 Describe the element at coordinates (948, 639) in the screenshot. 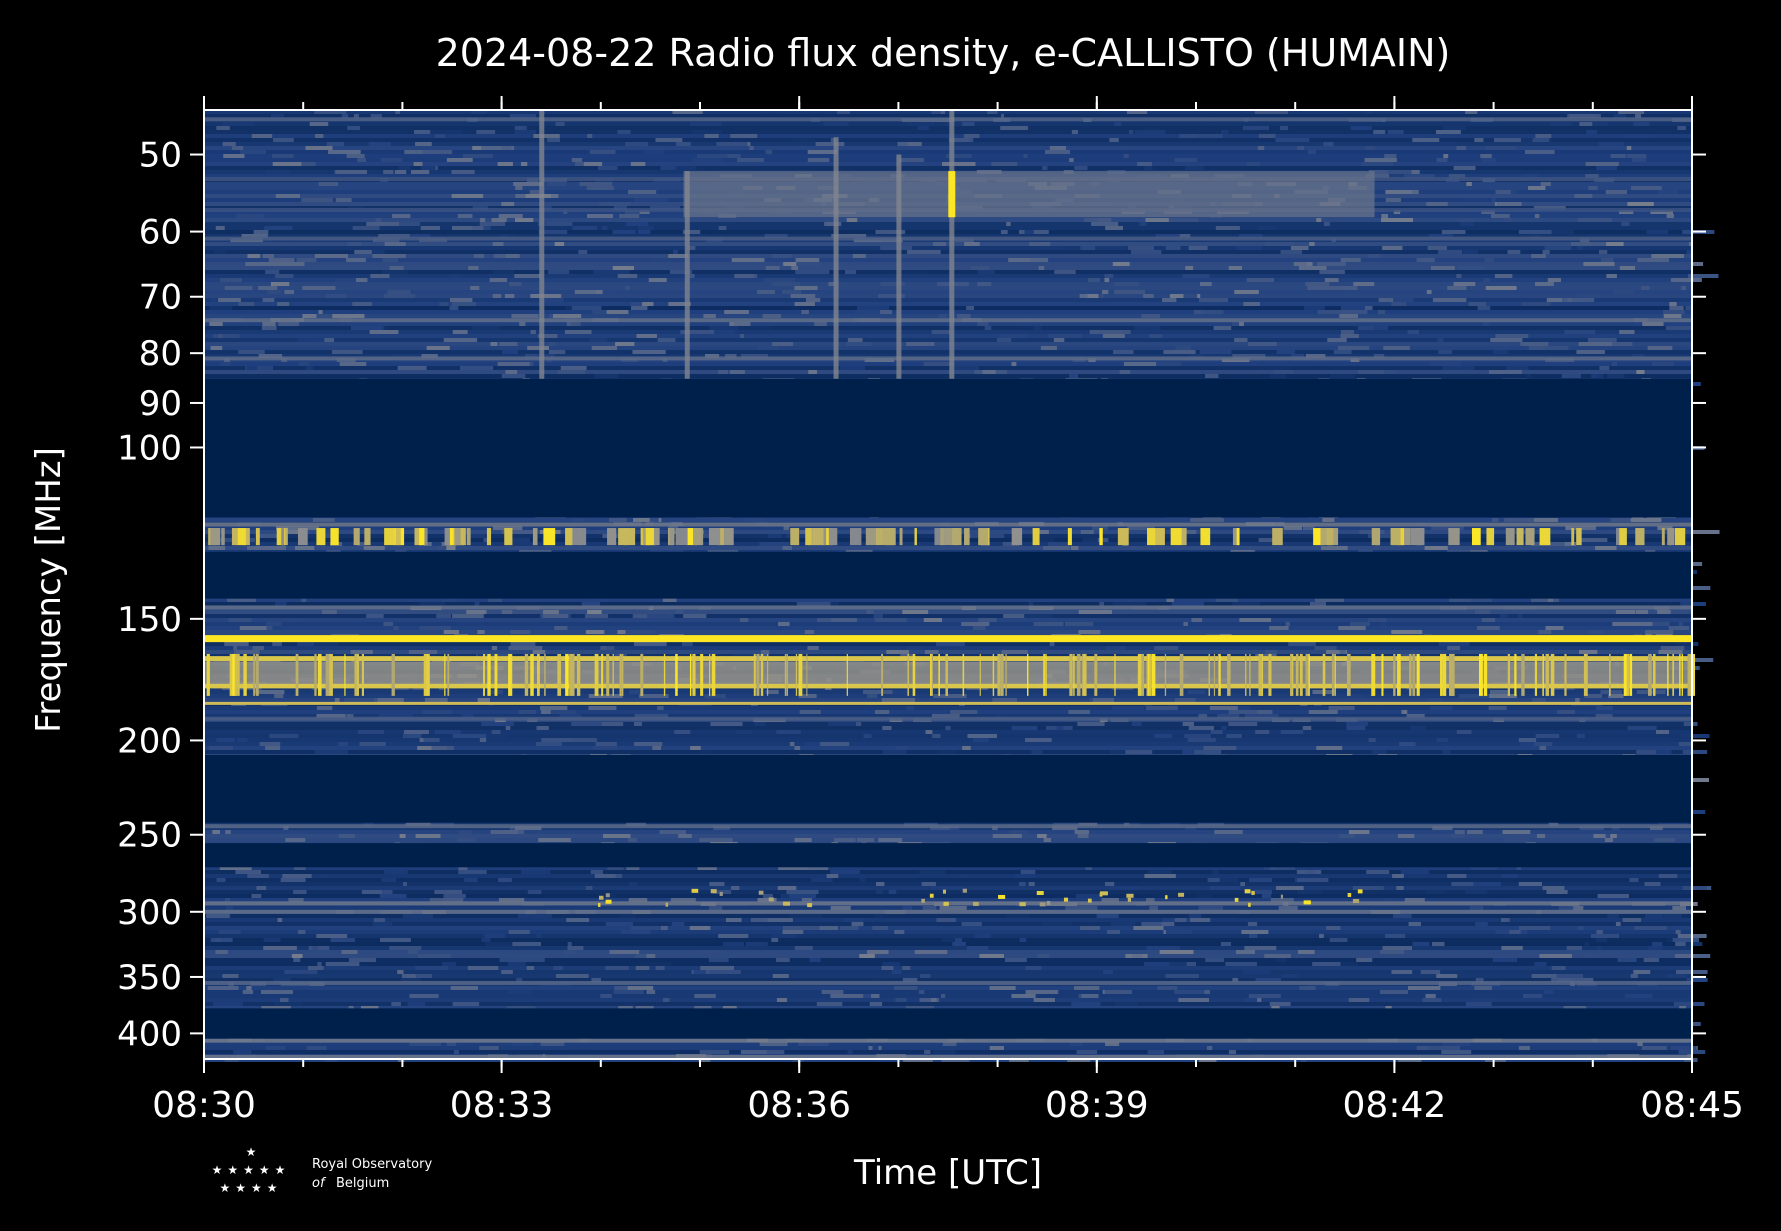

I see `strong-rfi-band` at that location.